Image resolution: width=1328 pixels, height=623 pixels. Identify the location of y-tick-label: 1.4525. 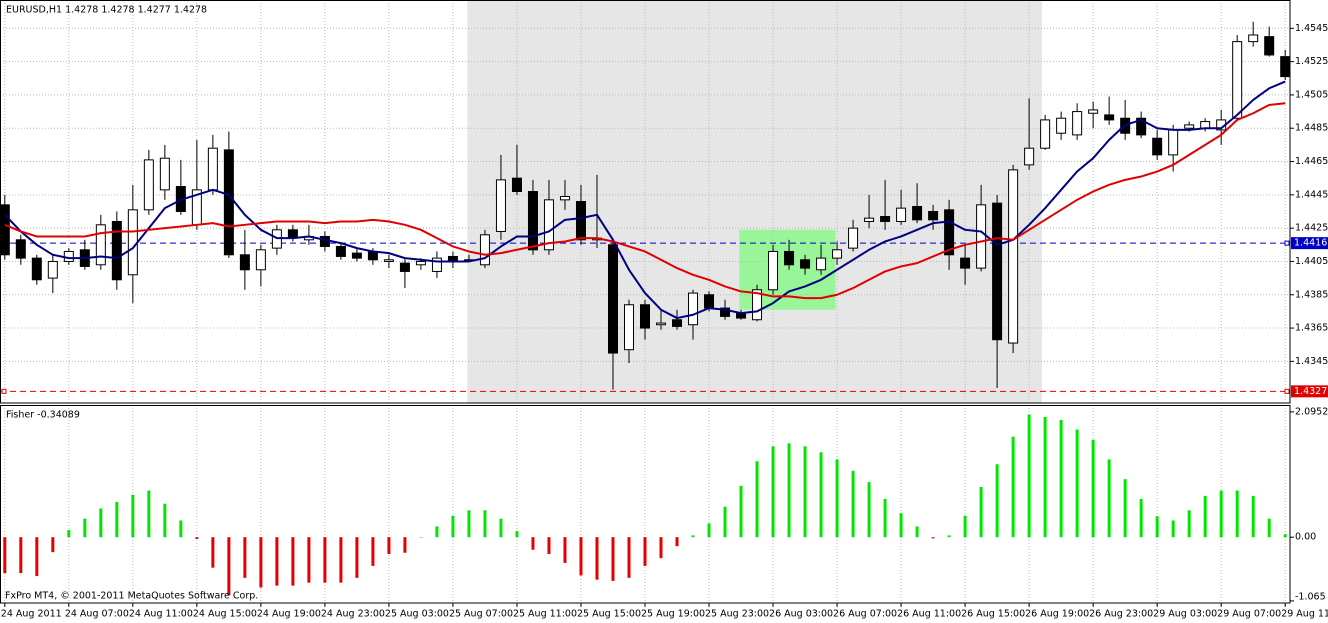
(1311, 61).